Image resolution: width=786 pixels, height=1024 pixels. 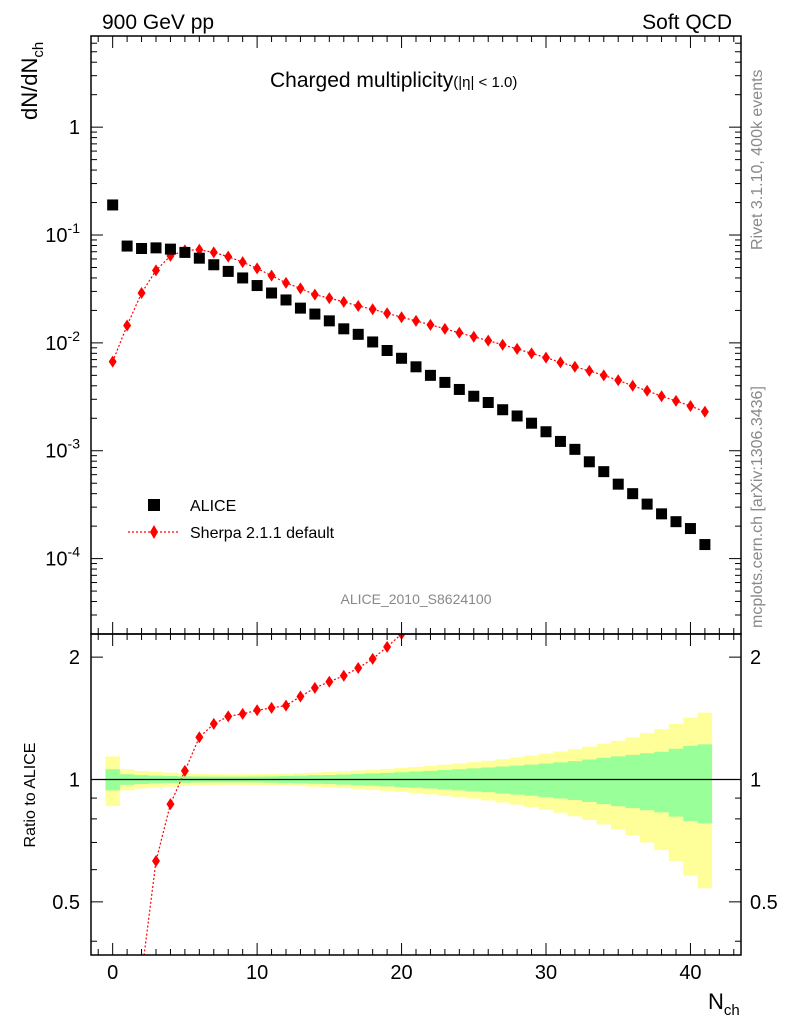 I want to click on sherpa-ratio-line, so click(x=272, y=794).